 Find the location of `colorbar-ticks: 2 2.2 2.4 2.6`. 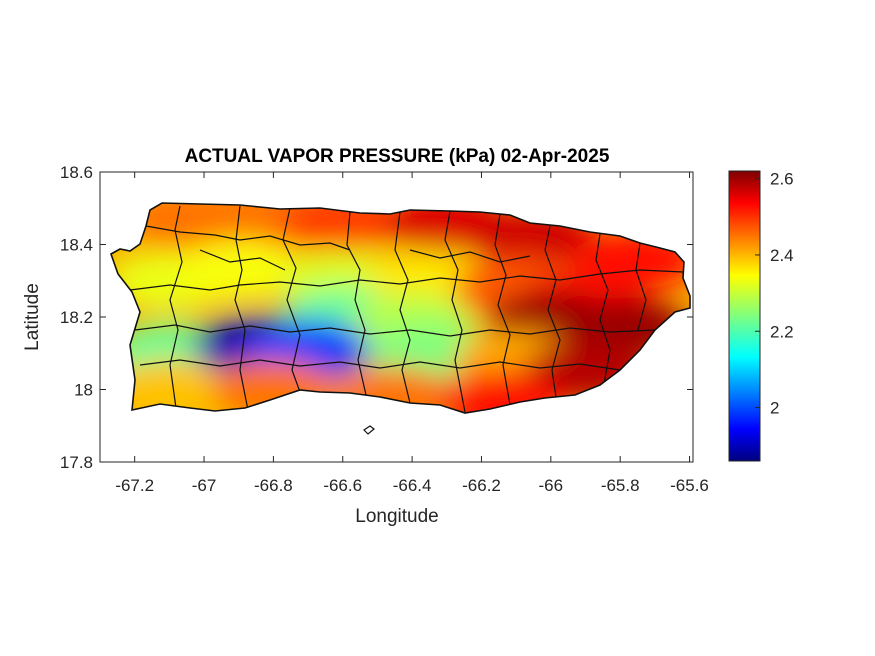

colorbar-ticks: 2 2.2 2.4 2.6 is located at coordinates (774, 294).